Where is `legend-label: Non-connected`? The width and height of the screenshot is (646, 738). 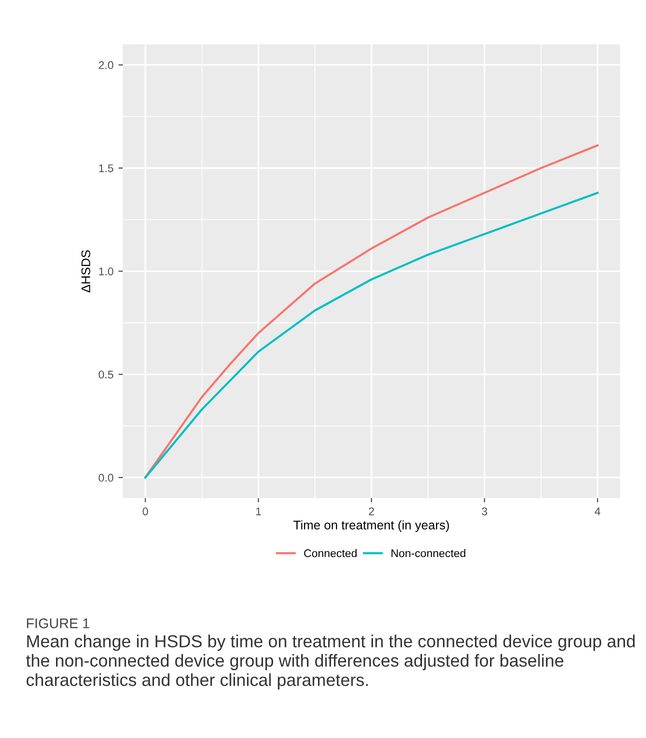
legend-label: Non-connected is located at coordinates (429, 553).